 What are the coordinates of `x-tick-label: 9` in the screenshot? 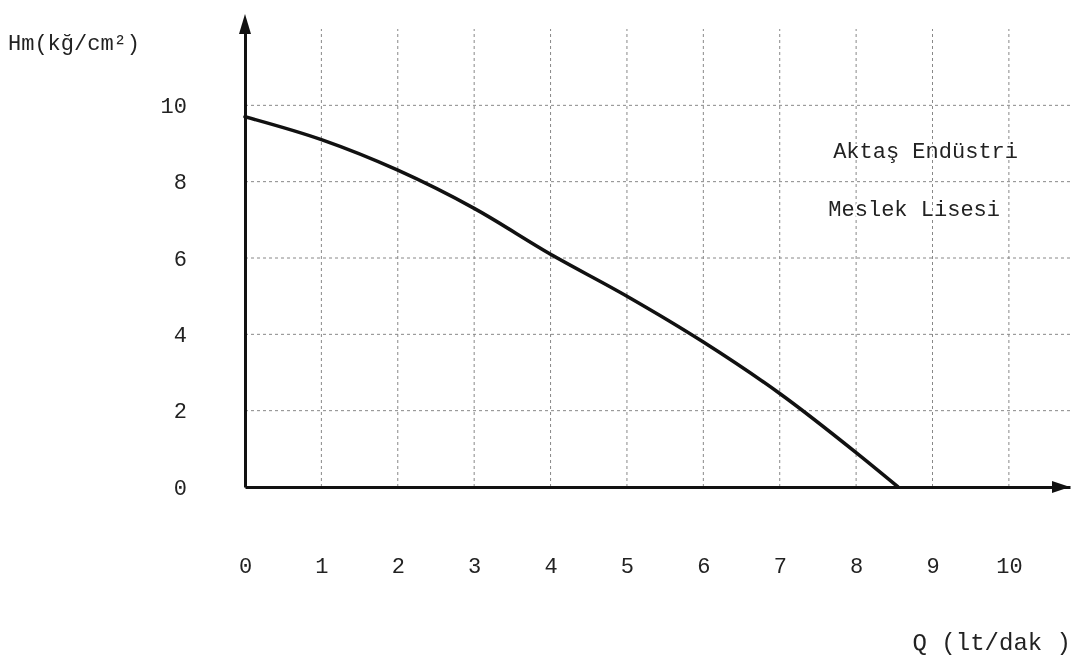 It's located at (933, 567).